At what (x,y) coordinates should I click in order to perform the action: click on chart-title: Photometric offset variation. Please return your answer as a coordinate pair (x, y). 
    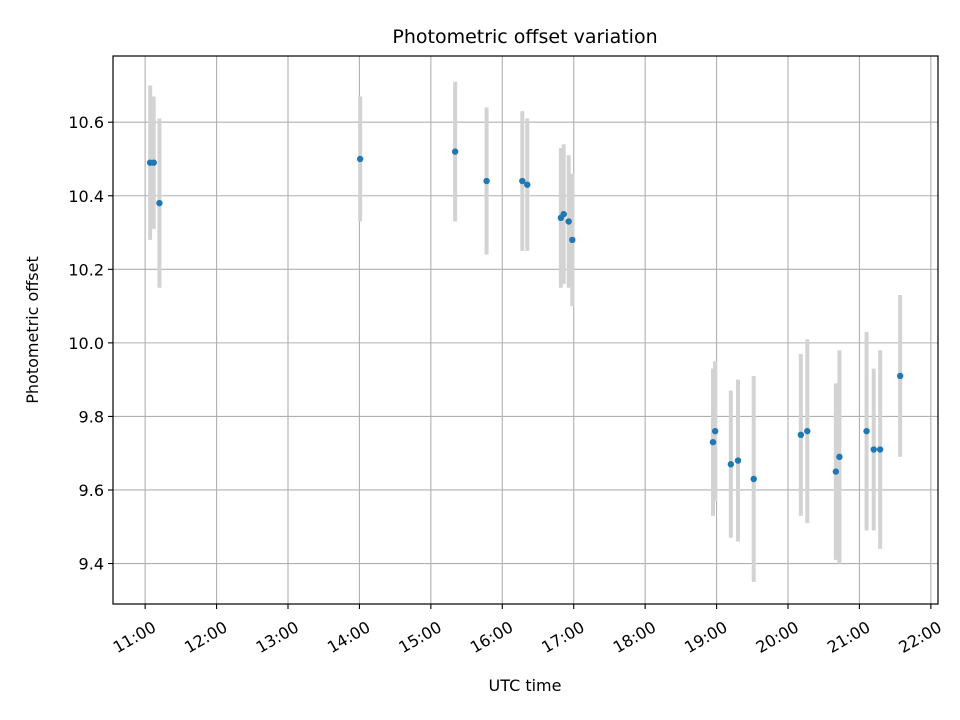
    Looking at the image, I should click on (524, 37).